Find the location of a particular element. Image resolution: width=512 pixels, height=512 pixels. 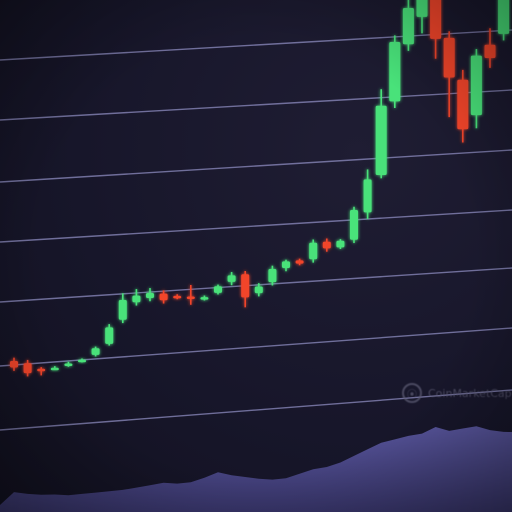

watermark: ⦿ CoinMarketCap is located at coordinates (457, 393).